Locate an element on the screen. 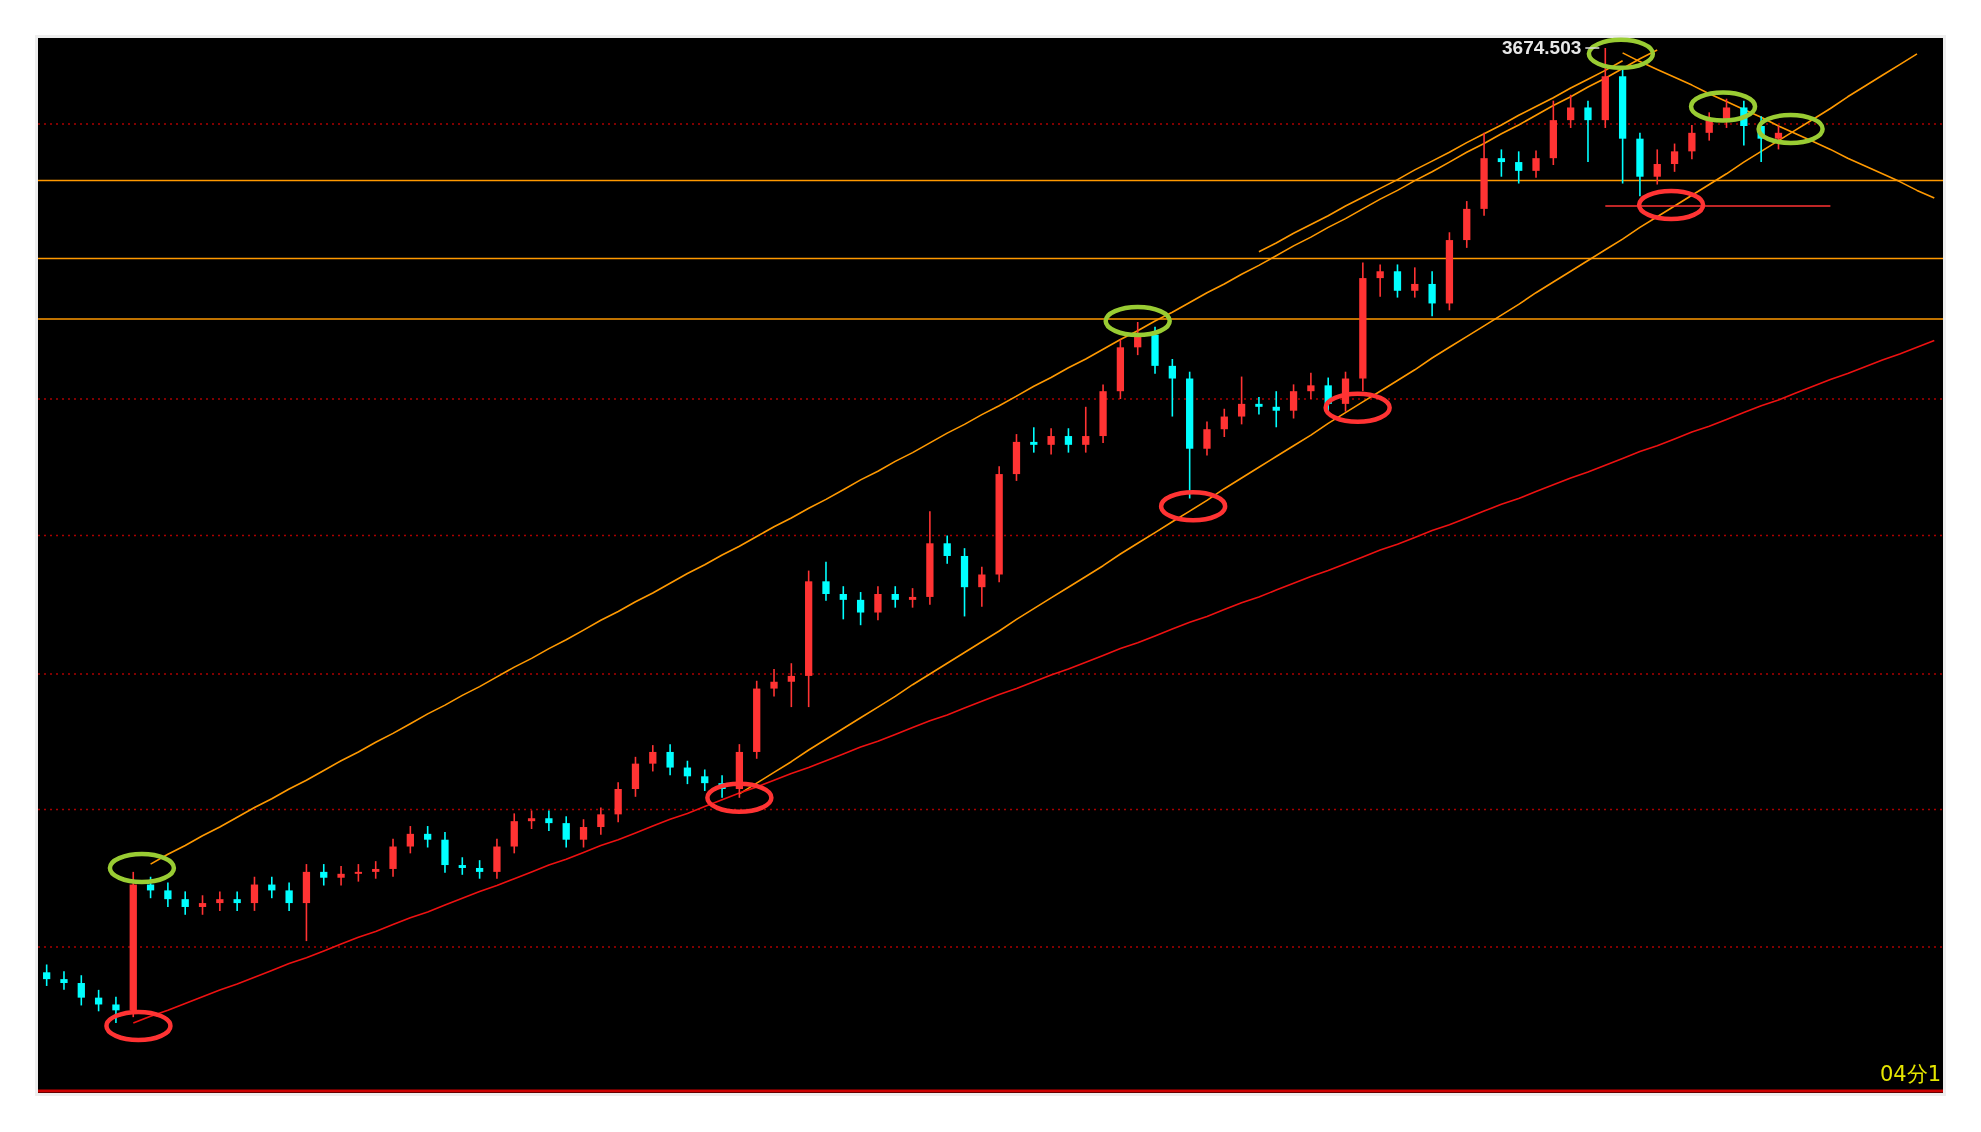  text: 04分1 is located at coordinates (1910, 1074).